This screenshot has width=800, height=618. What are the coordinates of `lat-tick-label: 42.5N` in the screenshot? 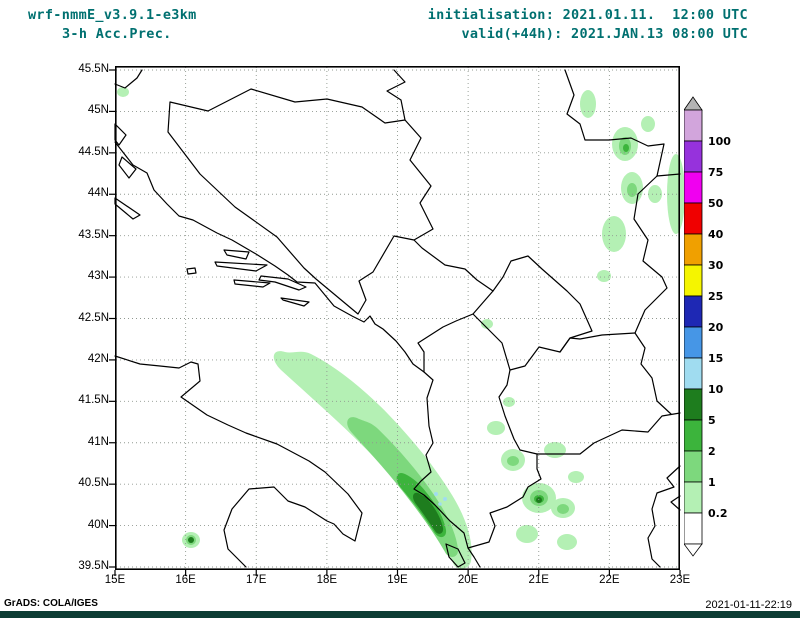 It's located at (93, 317).